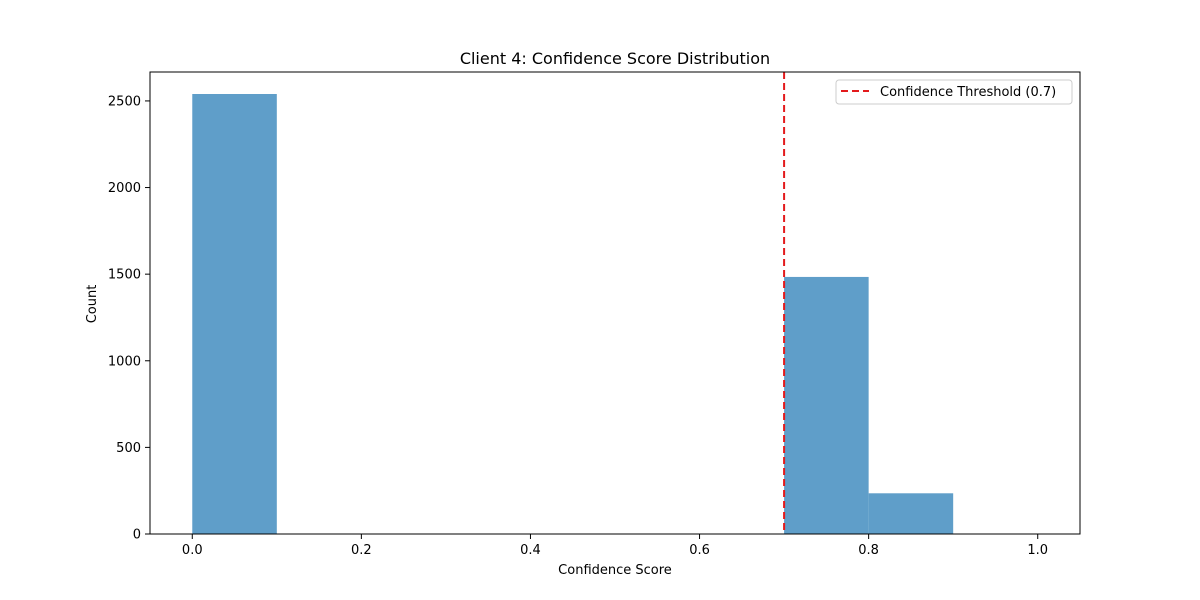 This screenshot has height=600, width=1200. What do you see at coordinates (124, 101) in the screenshot?
I see `y-tick-label: 2500` at bounding box center [124, 101].